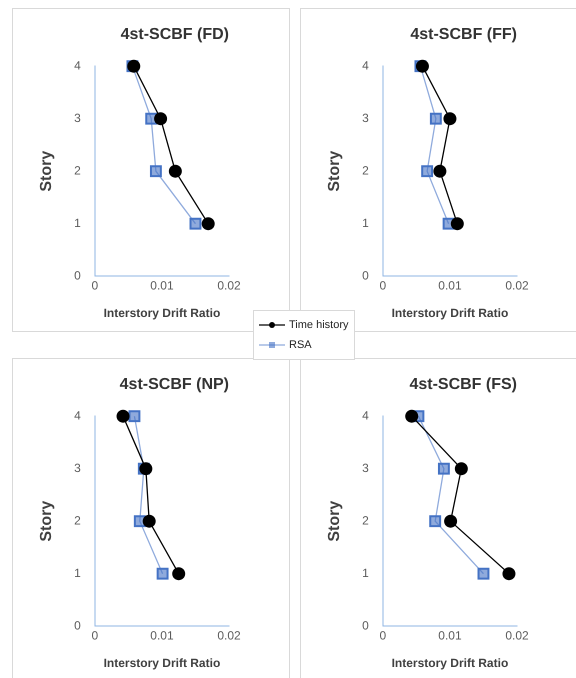 This screenshot has height=678, width=576. What do you see at coordinates (174, 35) in the screenshot?
I see `chart-title: 4st-SCBF (FD)` at bounding box center [174, 35].